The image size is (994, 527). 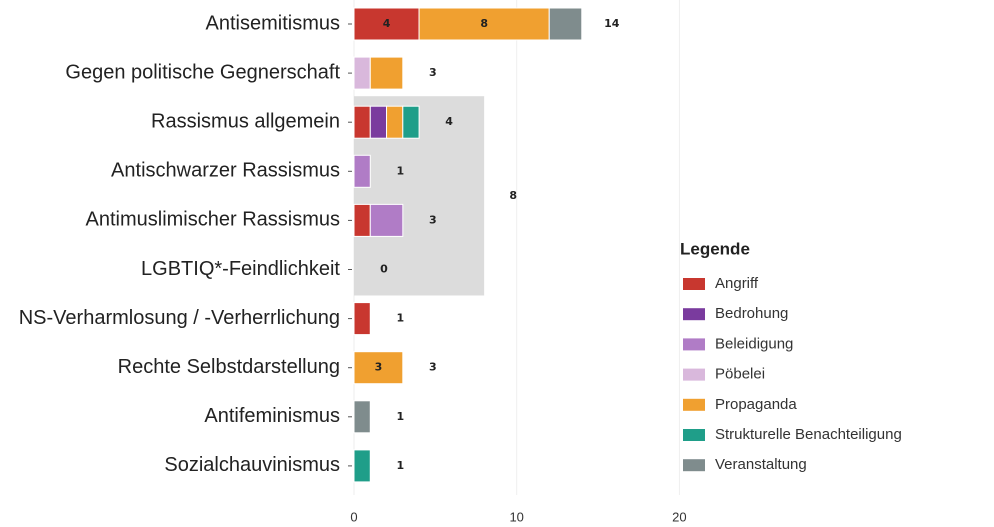 I want to click on category-label: Sozialchauvinismus, so click(x=252, y=465).